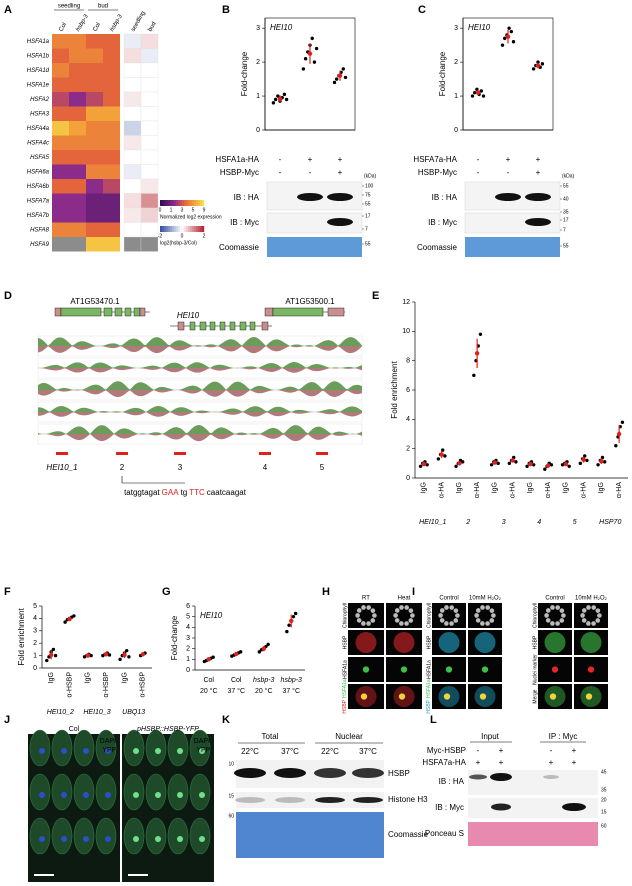 The width and height of the screenshot is (632, 886). What do you see at coordinates (188, 638) in the screenshot?
I see `y-tick-label: 3` at bounding box center [188, 638].